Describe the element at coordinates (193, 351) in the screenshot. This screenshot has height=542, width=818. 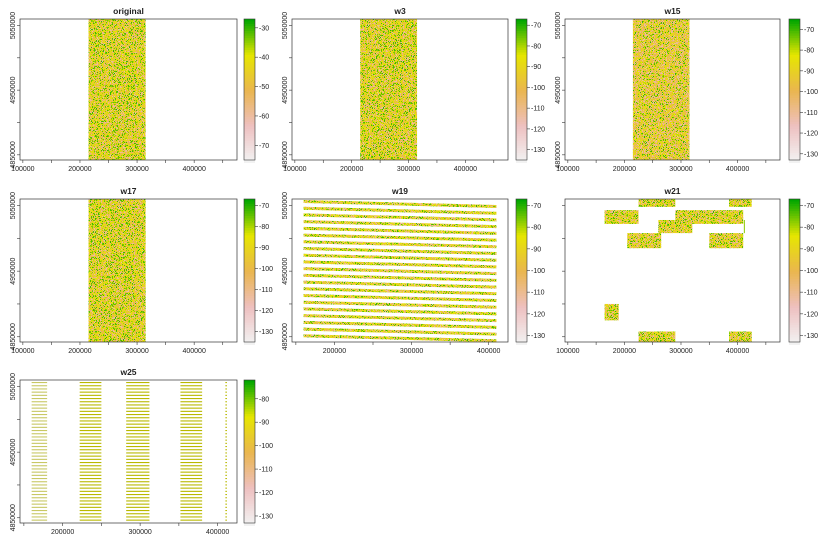
I see `x-tick-label: 400000` at that location.